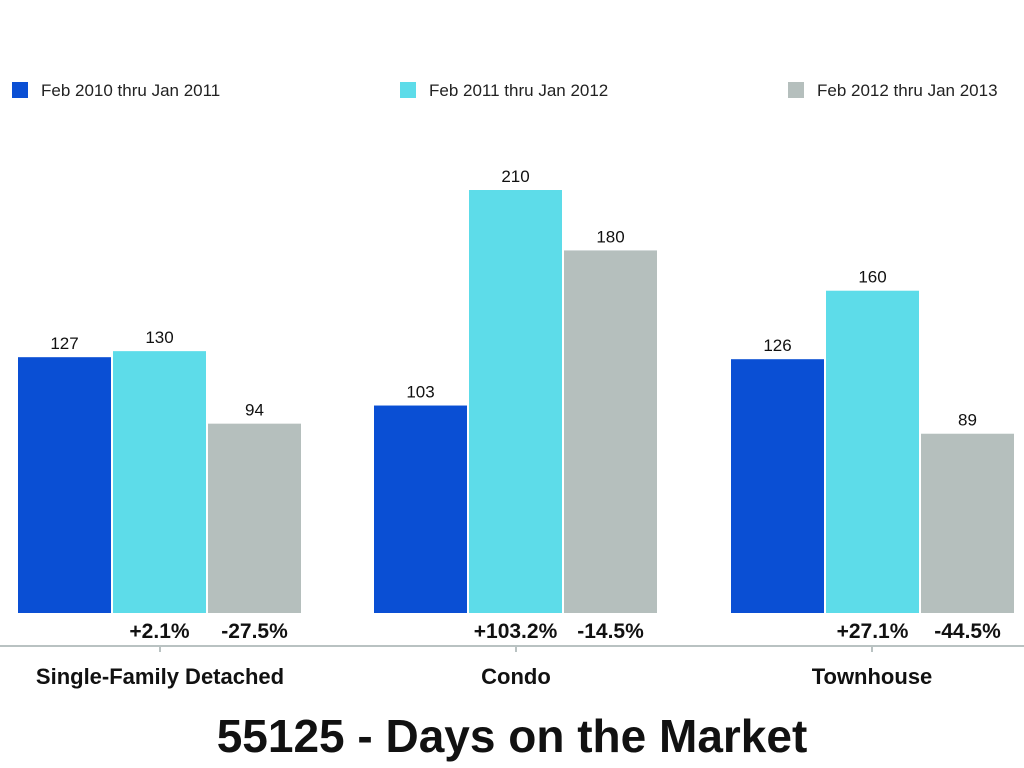  What do you see at coordinates (254, 410) in the screenshot?
I see `value-label-1-3: 94` at bounding box center [254, 410].